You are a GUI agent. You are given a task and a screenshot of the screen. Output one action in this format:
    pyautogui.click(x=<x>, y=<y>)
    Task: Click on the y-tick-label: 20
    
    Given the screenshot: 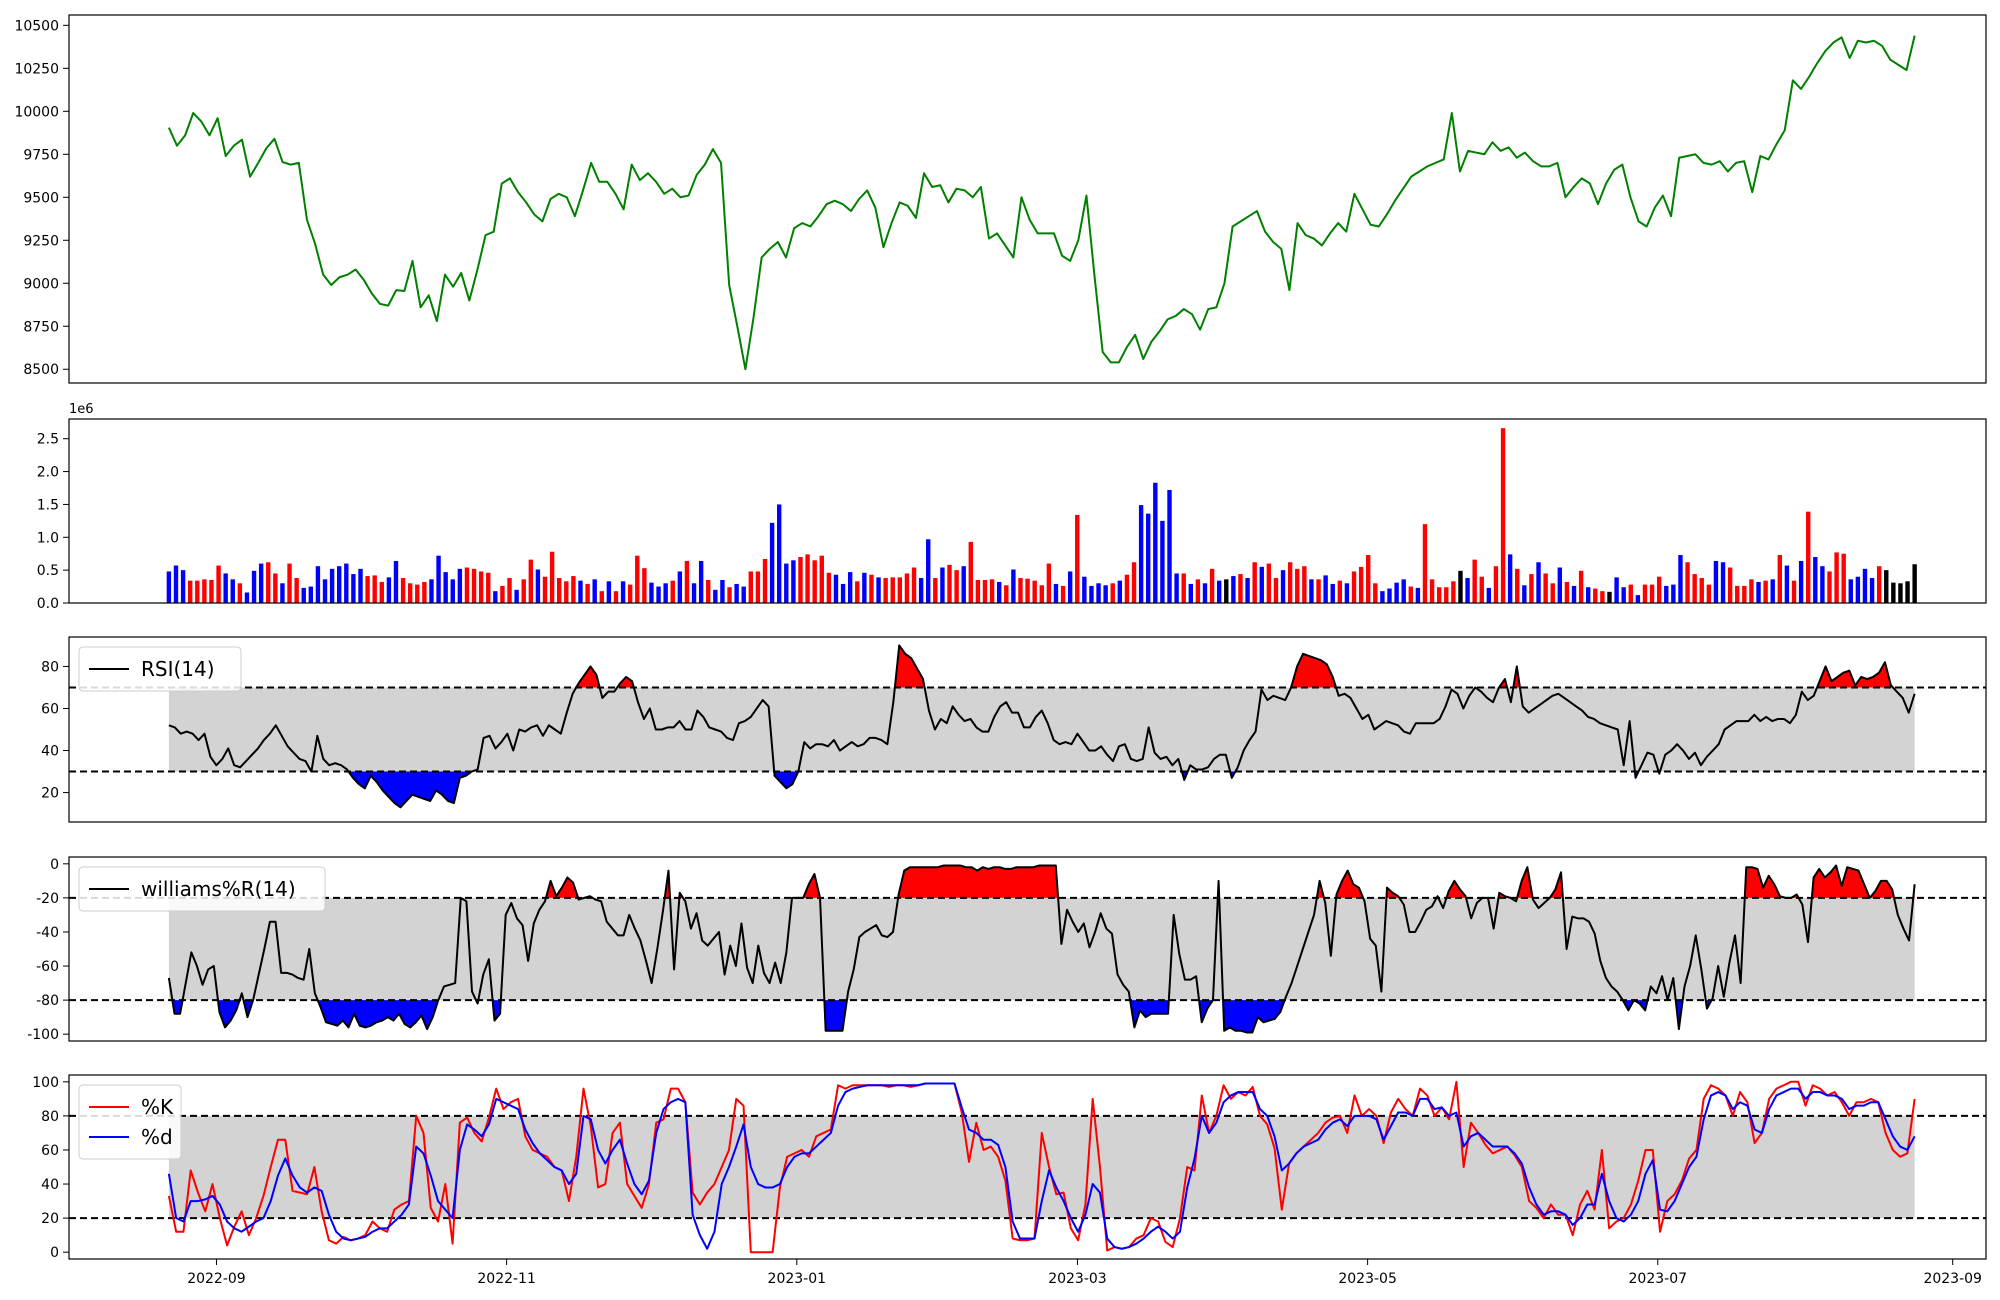 What is the action you would take?
    pyautogui.click(x=50, y=1219)
    